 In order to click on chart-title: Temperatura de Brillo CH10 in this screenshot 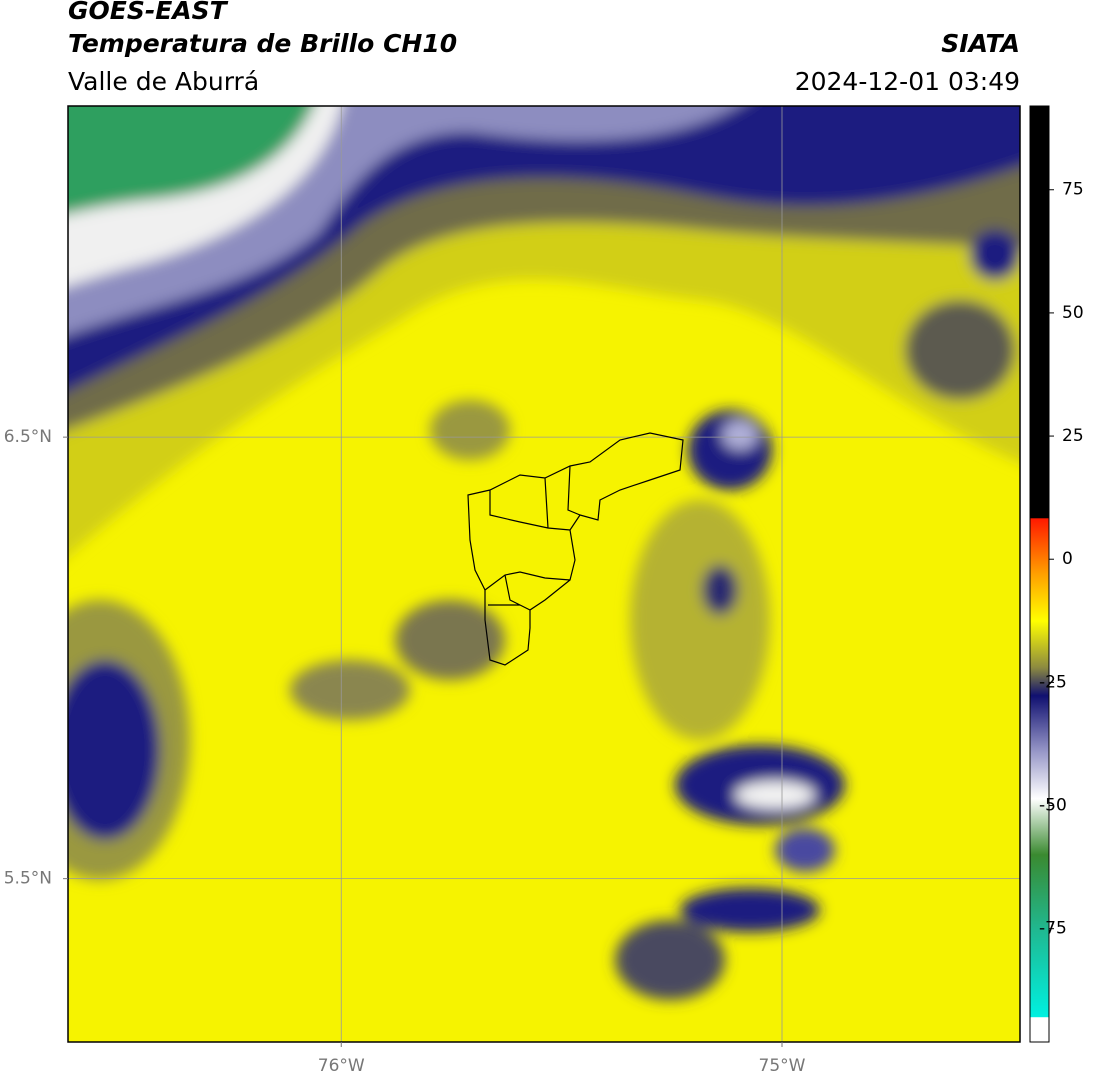, I will do `click(262, 43)`.